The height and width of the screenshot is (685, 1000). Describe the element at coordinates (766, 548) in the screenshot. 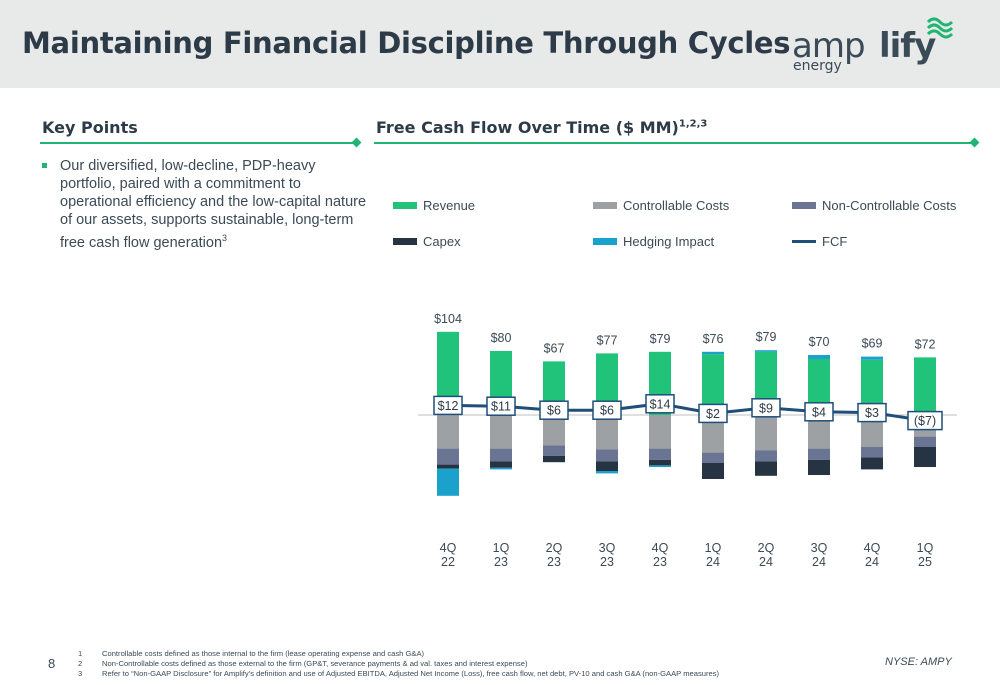

I see `x-tick-label: 2Q` at that location.